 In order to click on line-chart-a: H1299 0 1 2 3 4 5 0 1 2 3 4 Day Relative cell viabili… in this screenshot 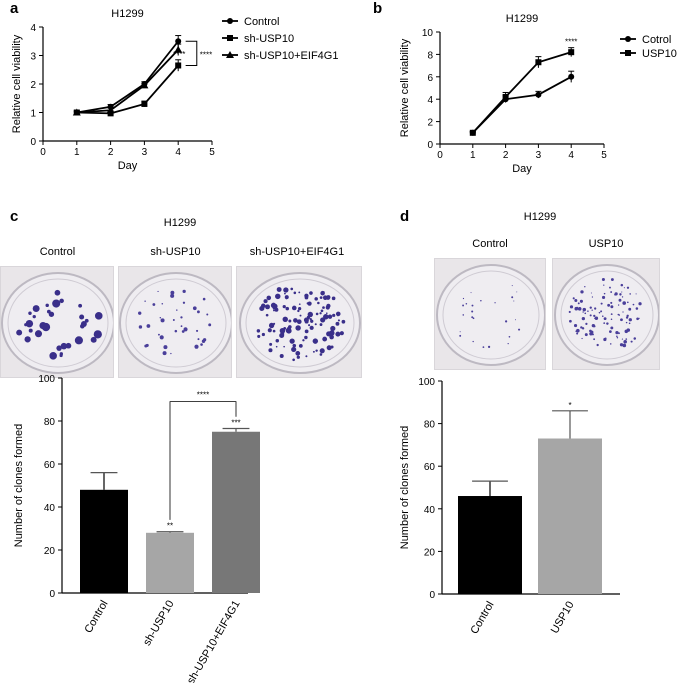, I will do `click(174, 90)`.